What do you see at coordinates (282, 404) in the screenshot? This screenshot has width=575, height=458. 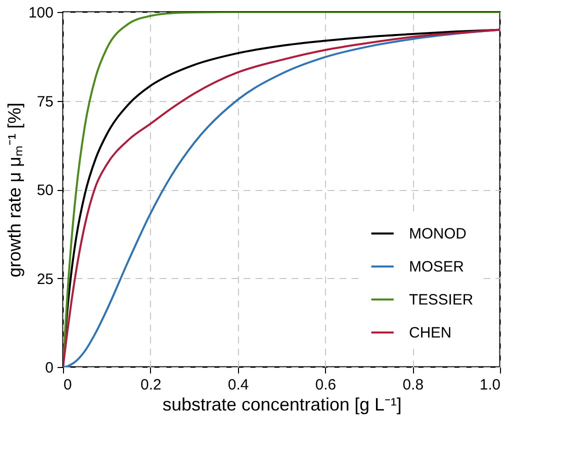 I see `x-axis-title: substrate concentration [g L⁻¹]` at bounding box center [282, 404].